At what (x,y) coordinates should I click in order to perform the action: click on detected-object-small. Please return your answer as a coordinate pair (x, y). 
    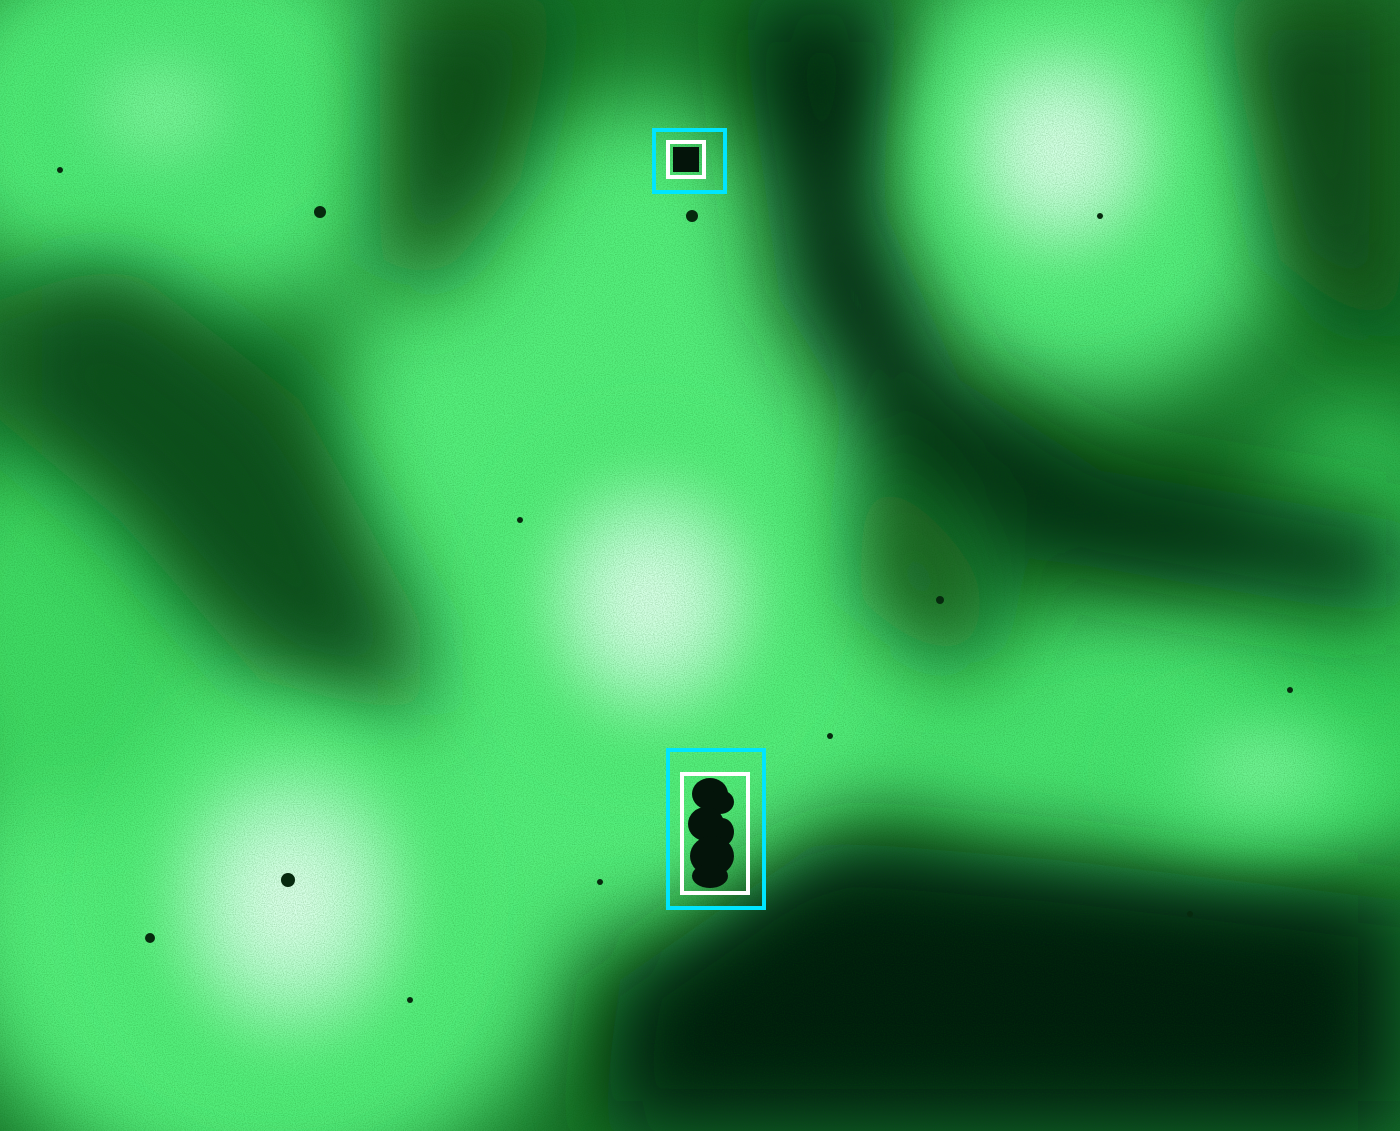
    Looking at the image, I should click on (686, 159).